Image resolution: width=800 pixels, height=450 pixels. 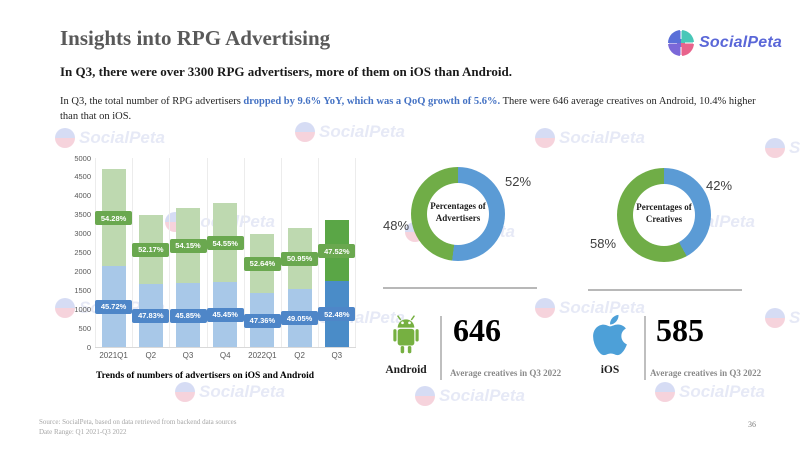 What do you see at coordinates (83, 431) in the screenshot?
I see `footer-date-range: Date Range: Q1 2021-Q3 2022` at bounding box center [83, 431].